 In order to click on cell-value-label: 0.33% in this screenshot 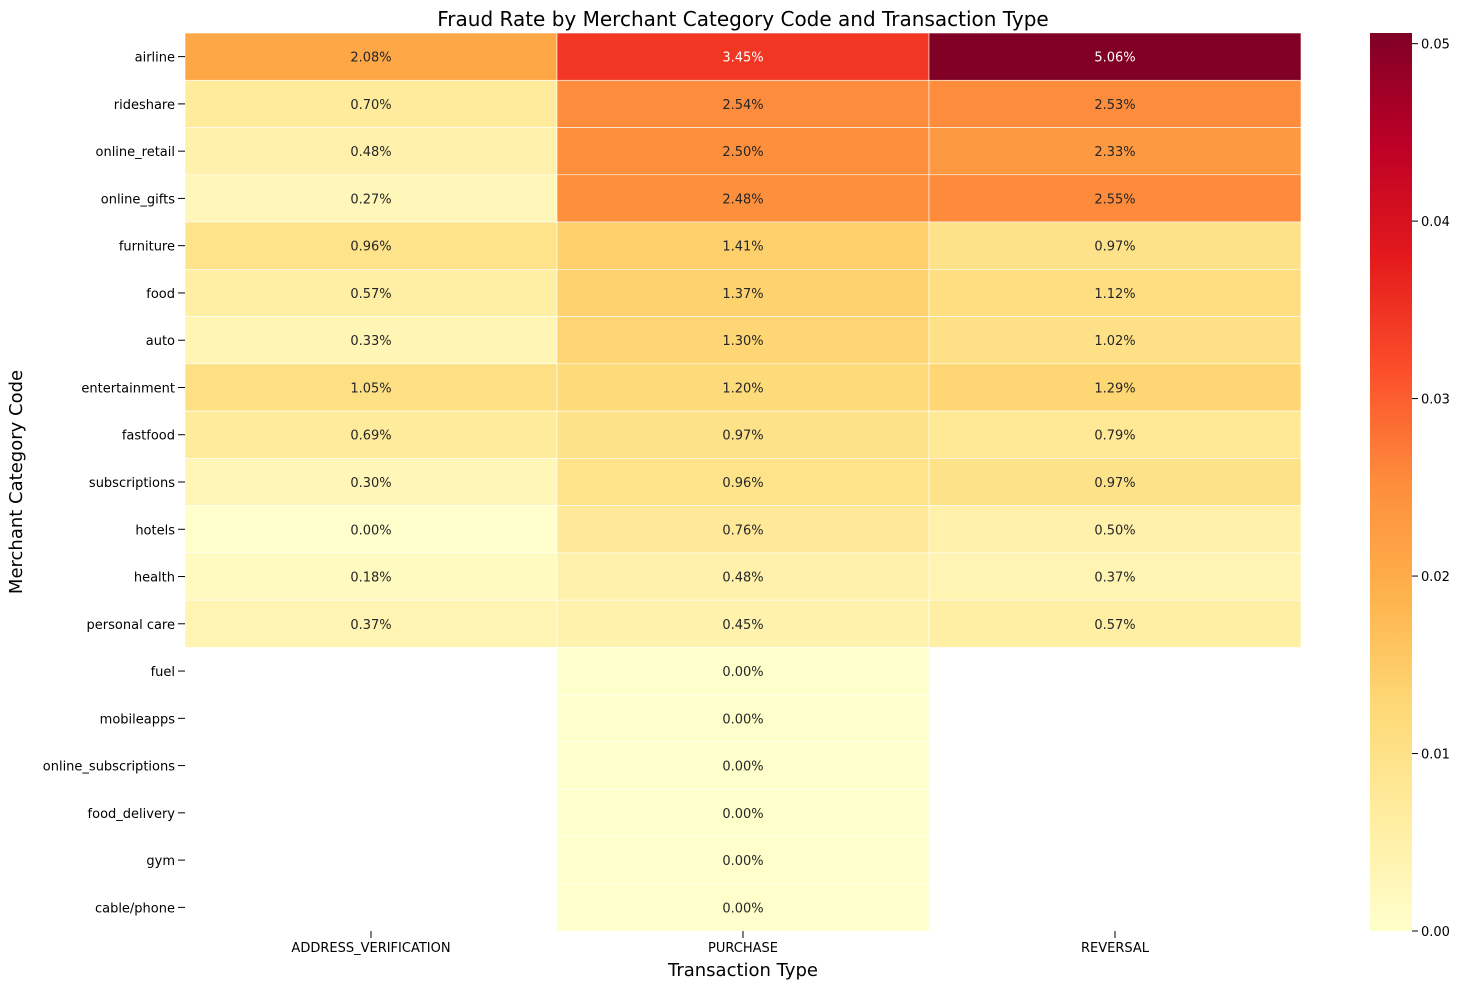, I will do `click(370, 341)`.